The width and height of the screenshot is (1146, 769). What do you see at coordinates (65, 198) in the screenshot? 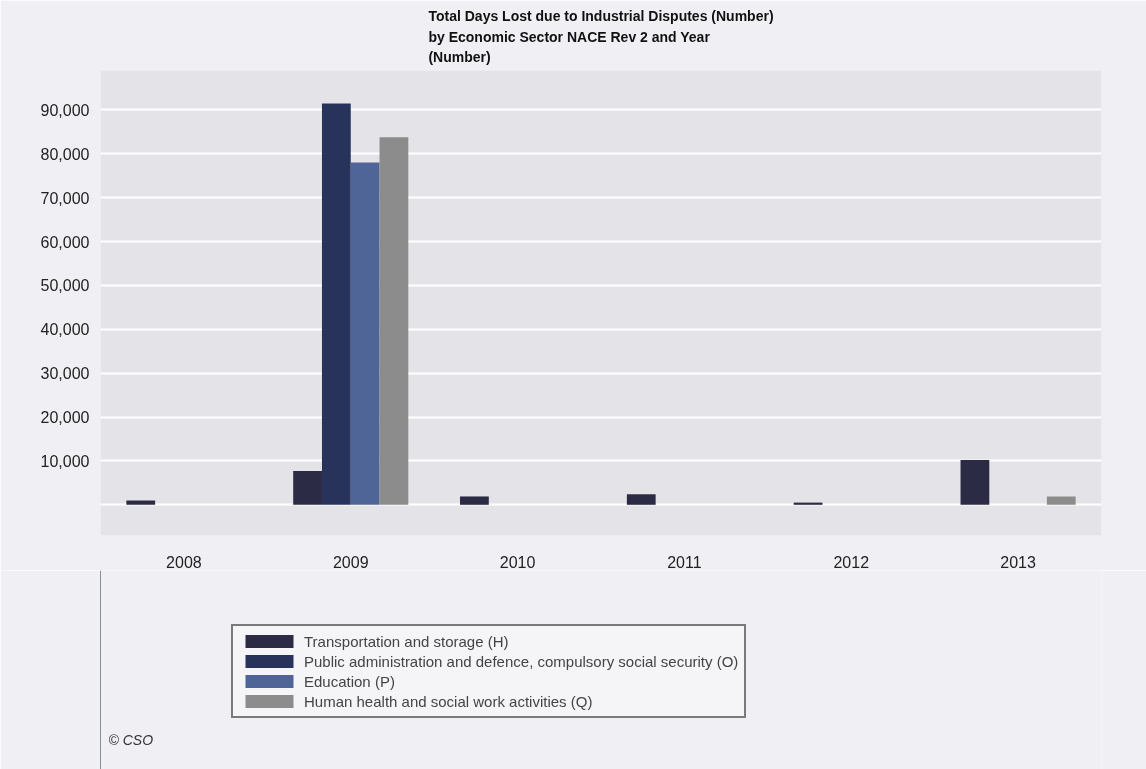
I see `y-tick-label: 70,000` at bounding box center [65, 198].